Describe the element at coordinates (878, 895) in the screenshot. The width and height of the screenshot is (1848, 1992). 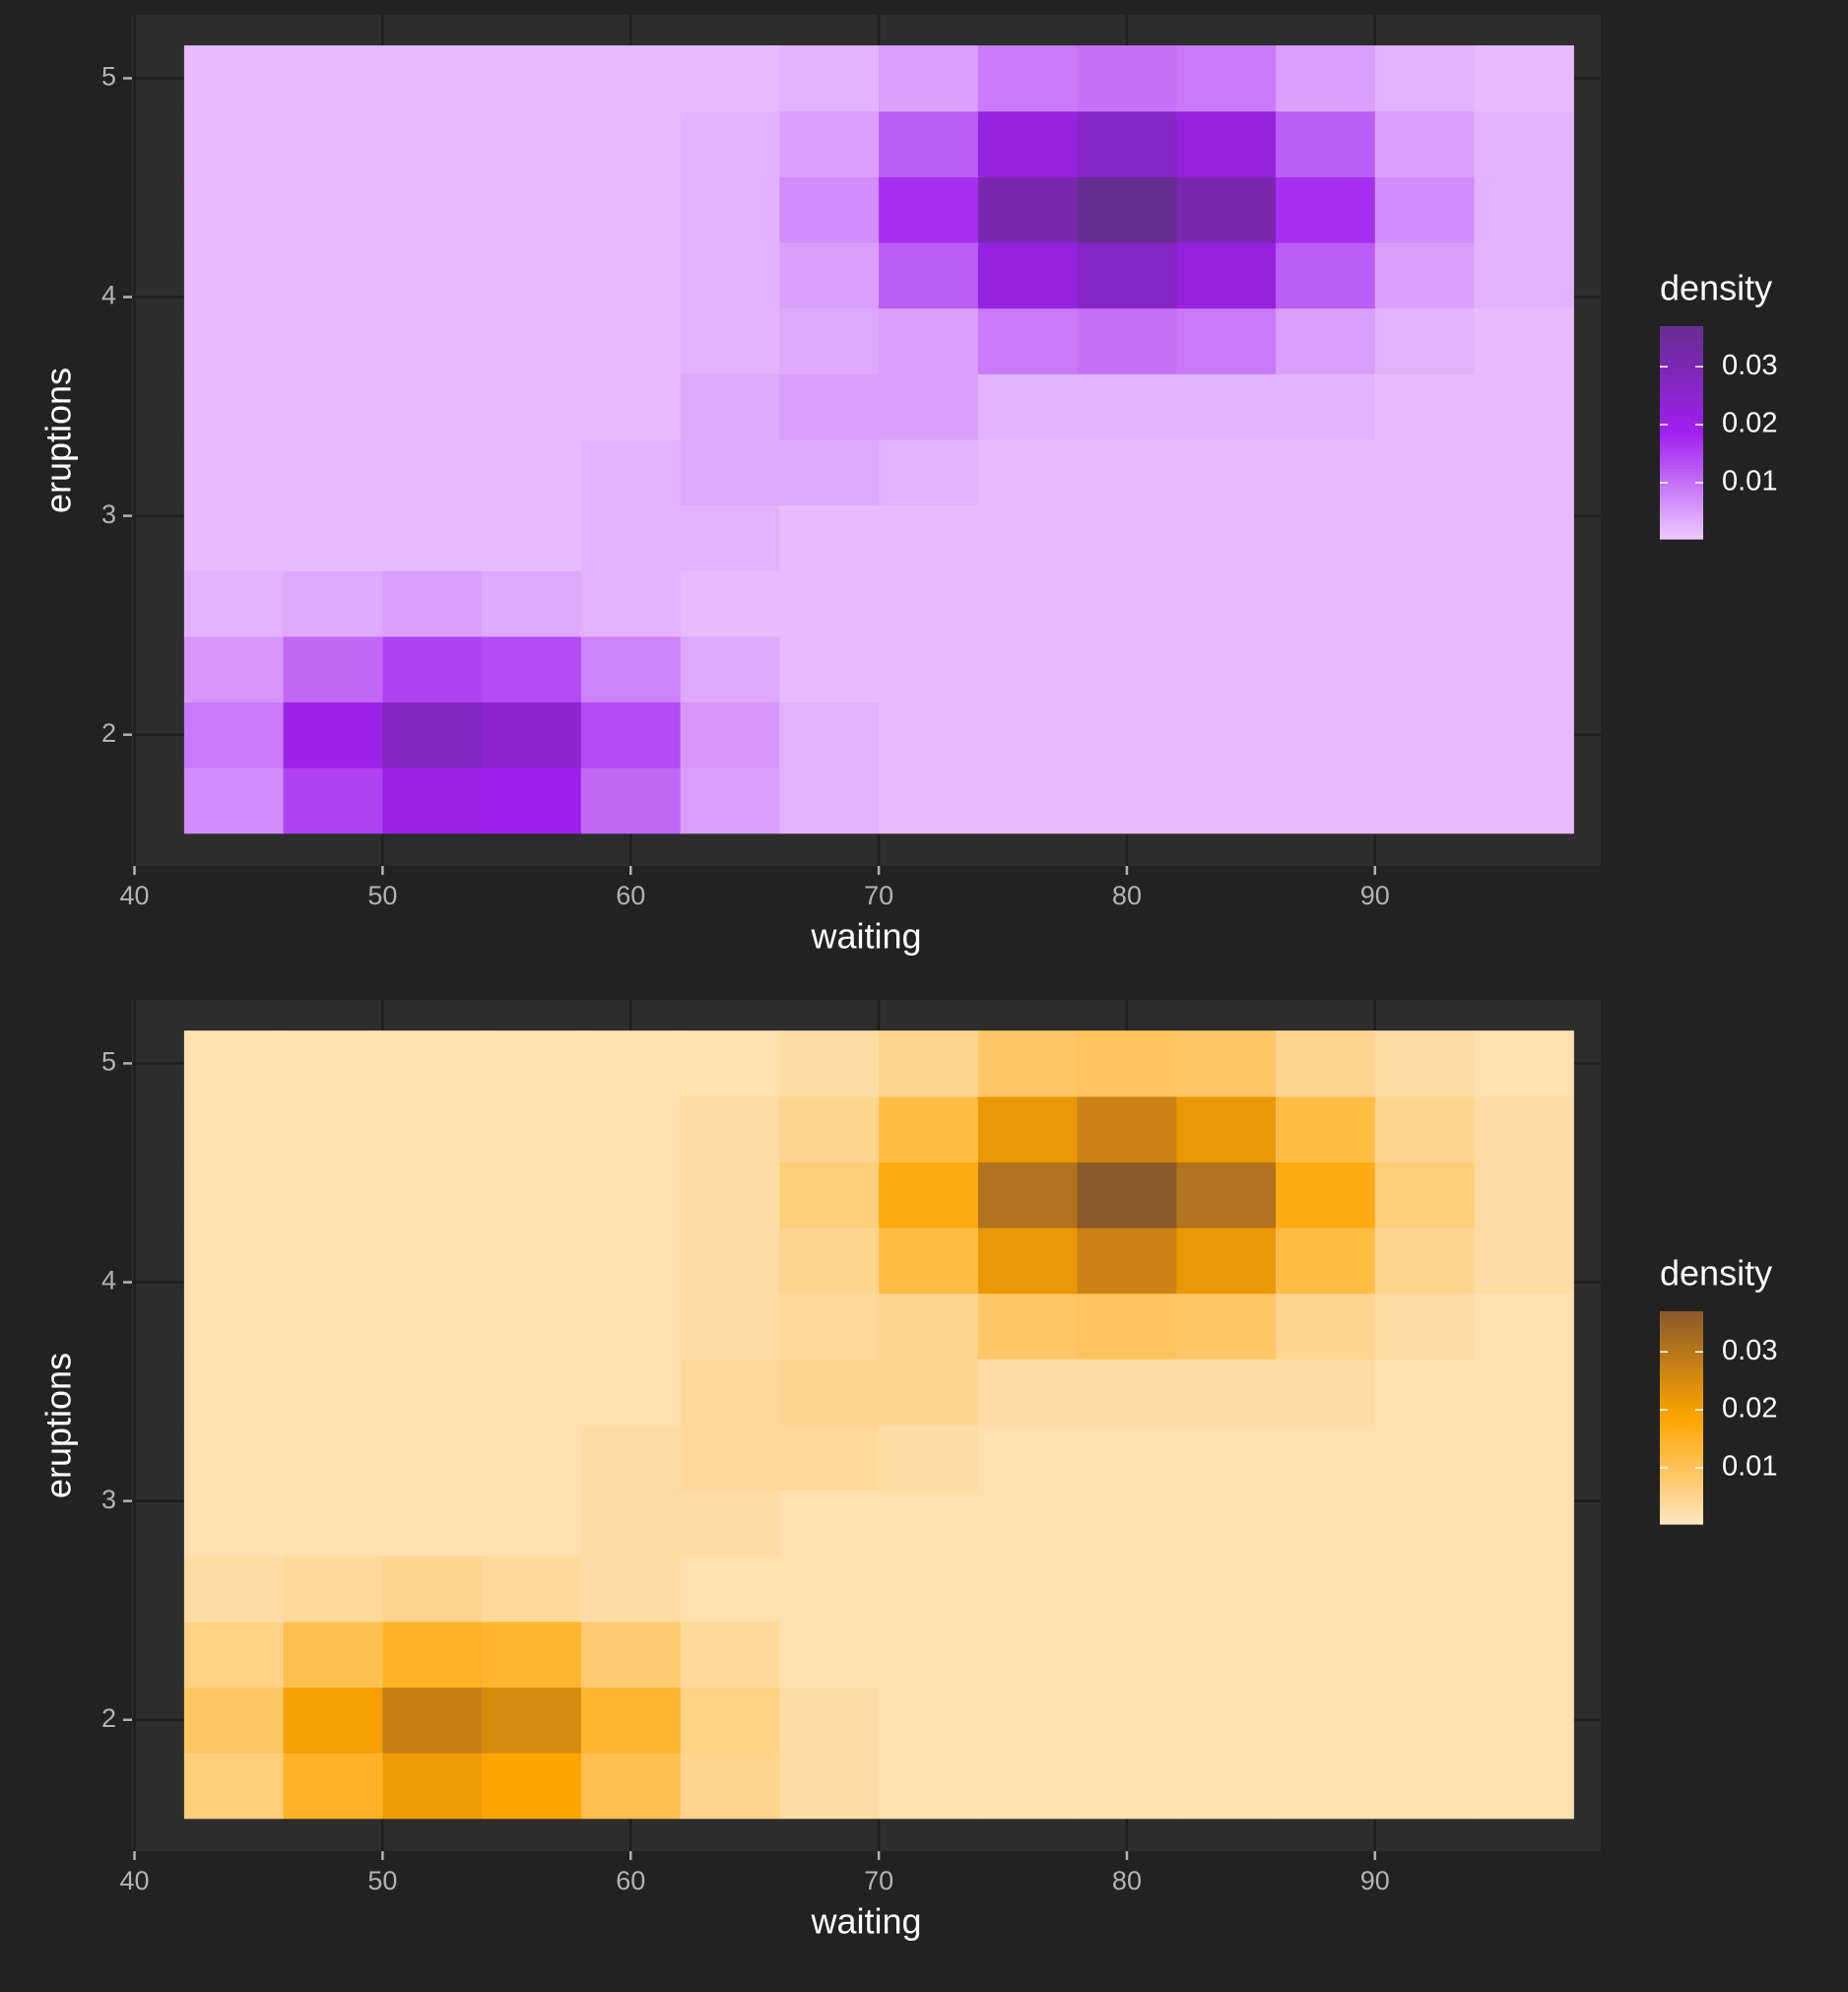
I see `x-tick-label: 70` at that location.